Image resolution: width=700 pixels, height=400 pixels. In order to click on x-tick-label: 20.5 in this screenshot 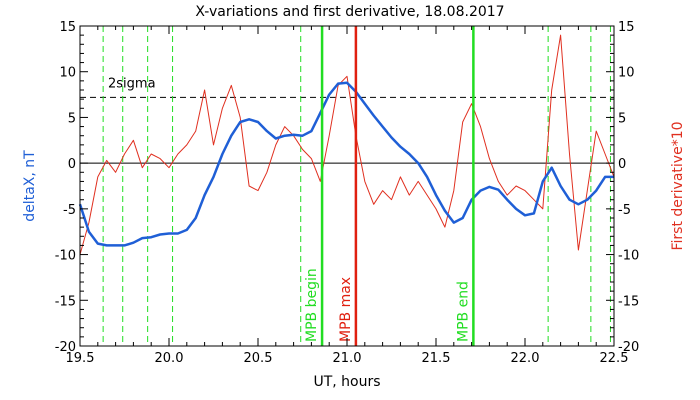, I will do `click(258, 358)`.